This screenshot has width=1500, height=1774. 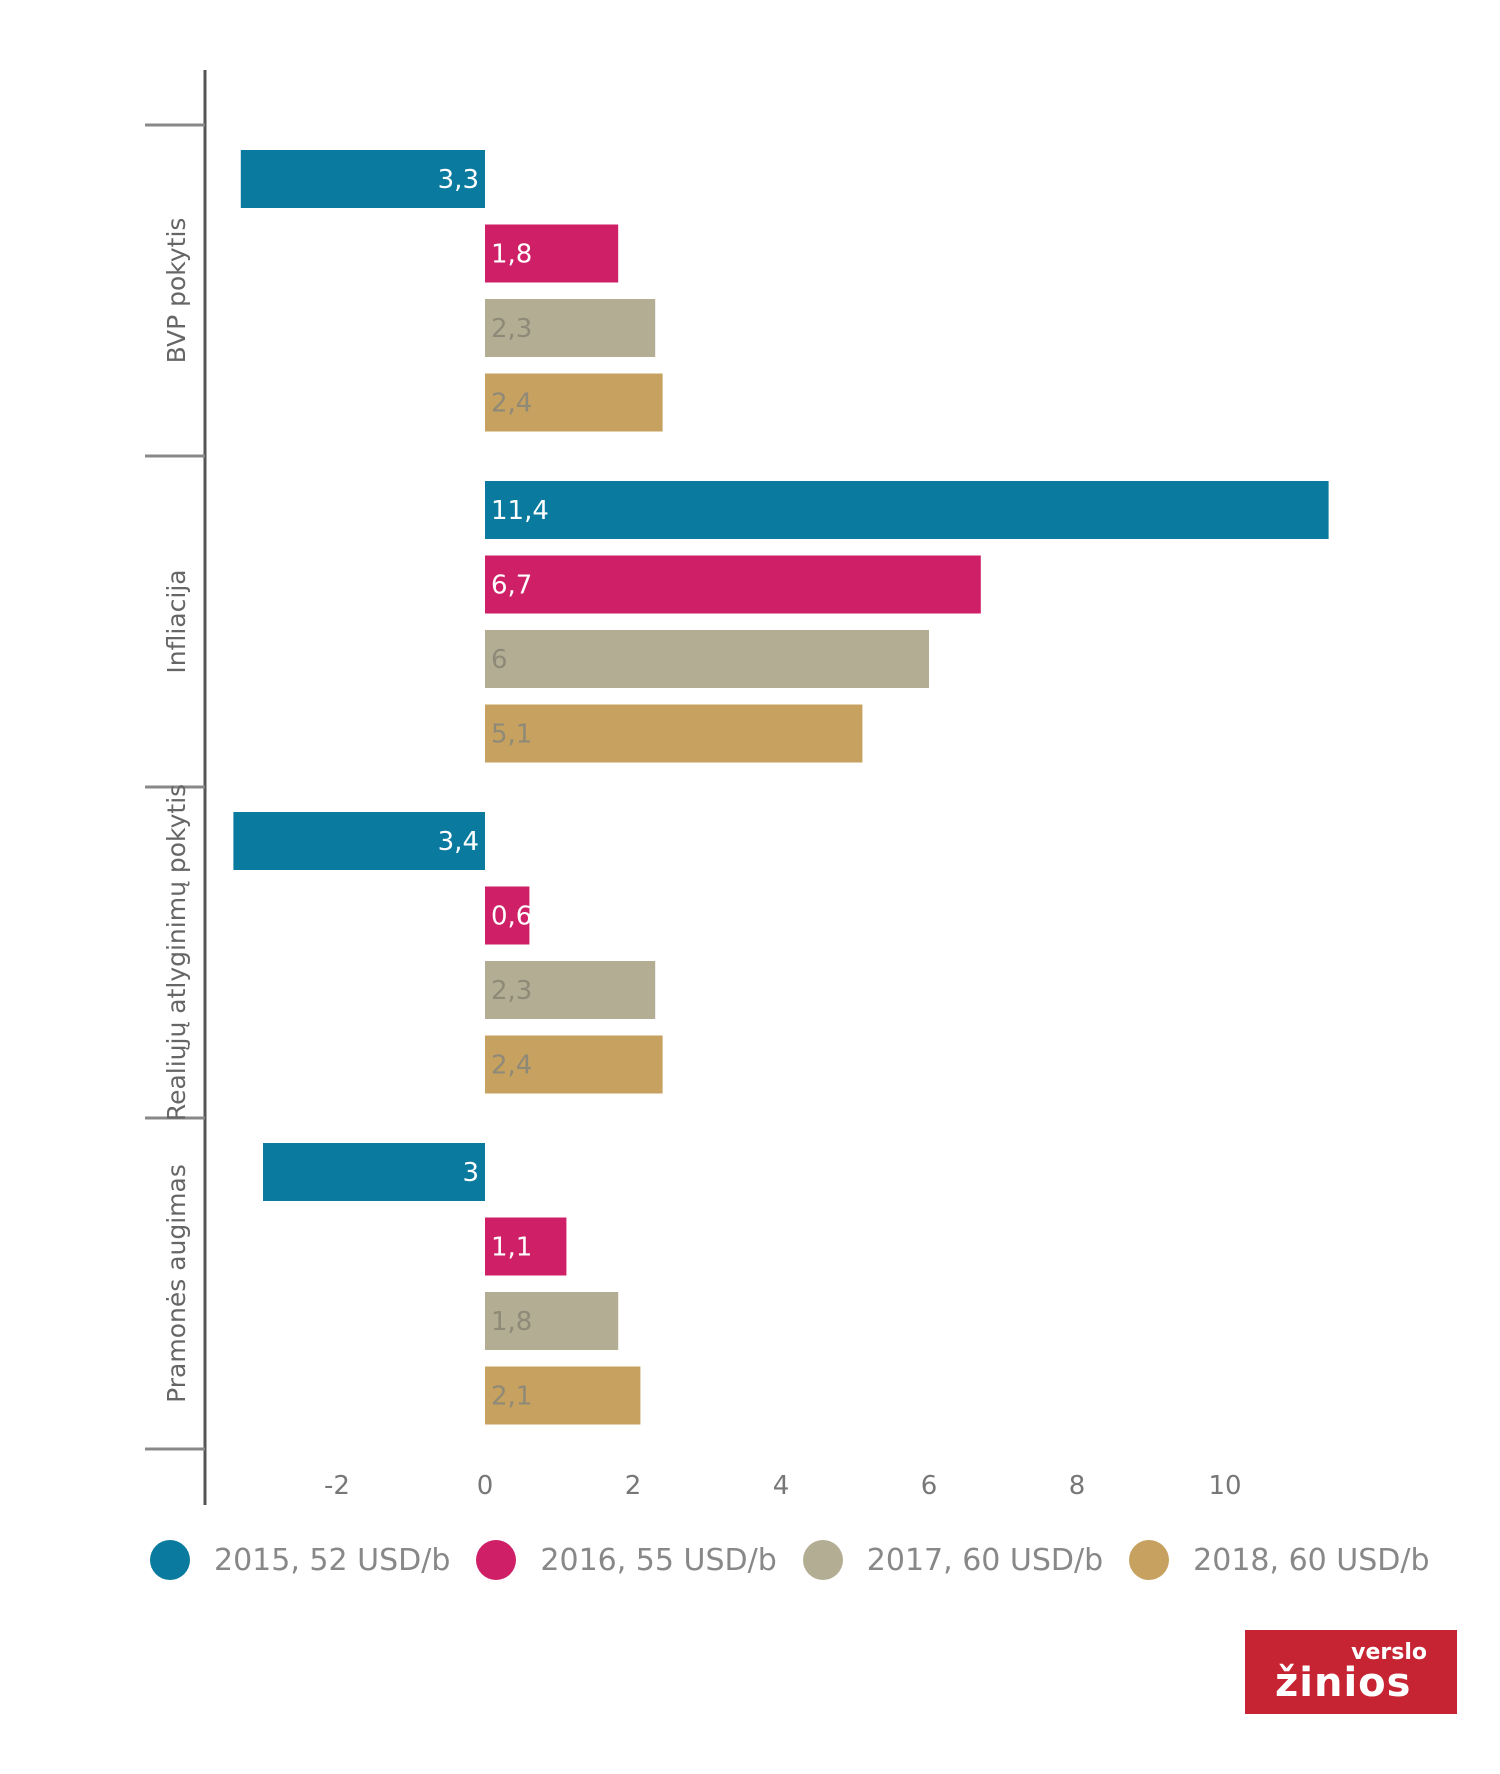 What do you see at coordinates (1077, 1486) in the screenshot?
I see `x-tick-label: 8` at bounding box center [1077, 1486].